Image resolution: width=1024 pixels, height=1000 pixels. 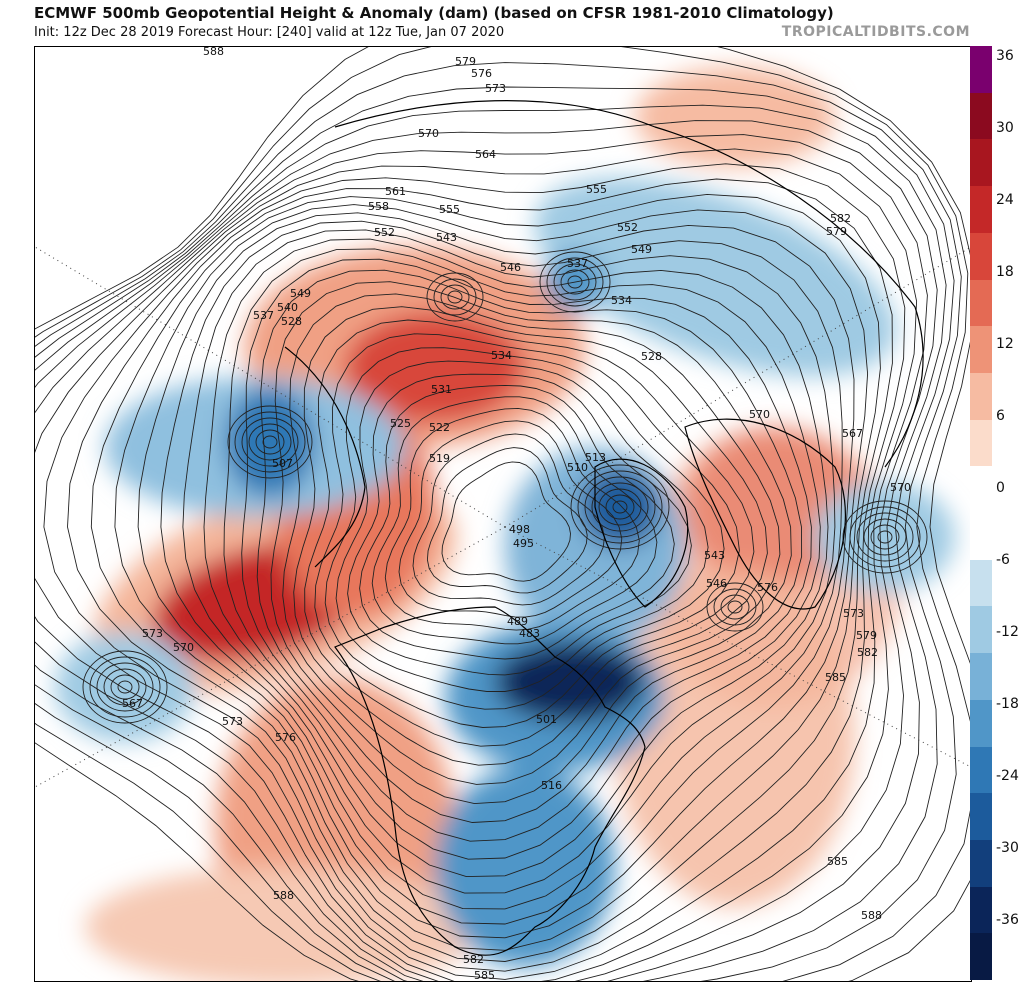 I want to click on anomaly-negative-alaska-core, so click(x=270, y=442).